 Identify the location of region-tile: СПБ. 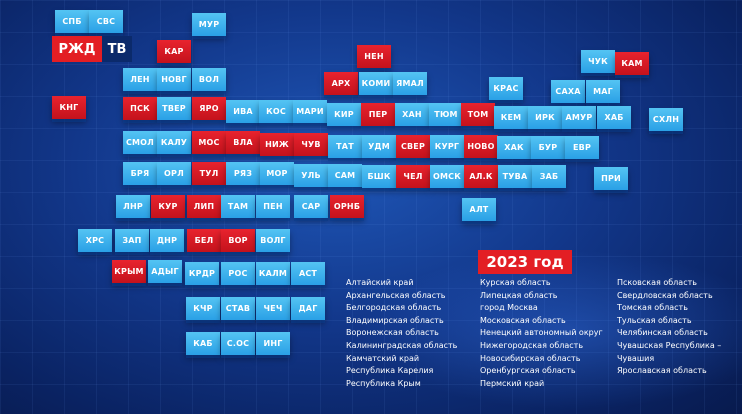
(72, 21).